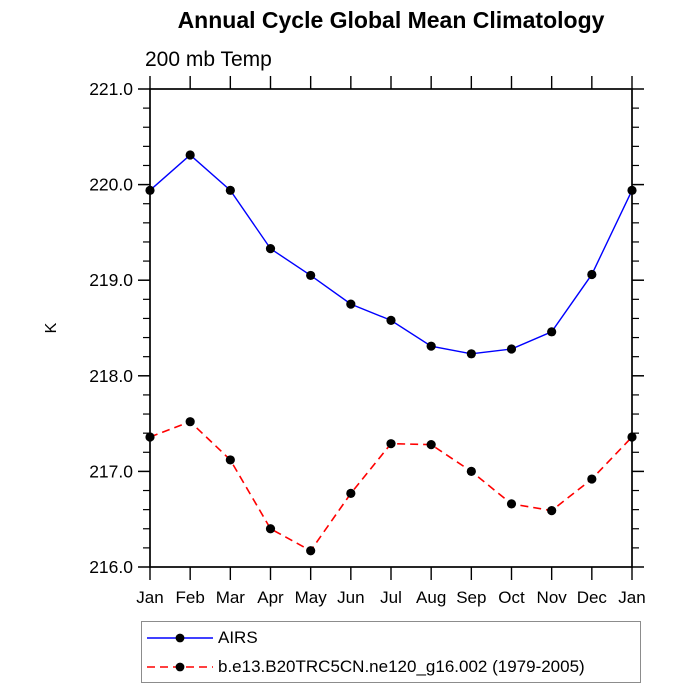  I want to click on x-axis-tick-label: Oct, so click(511, 597).